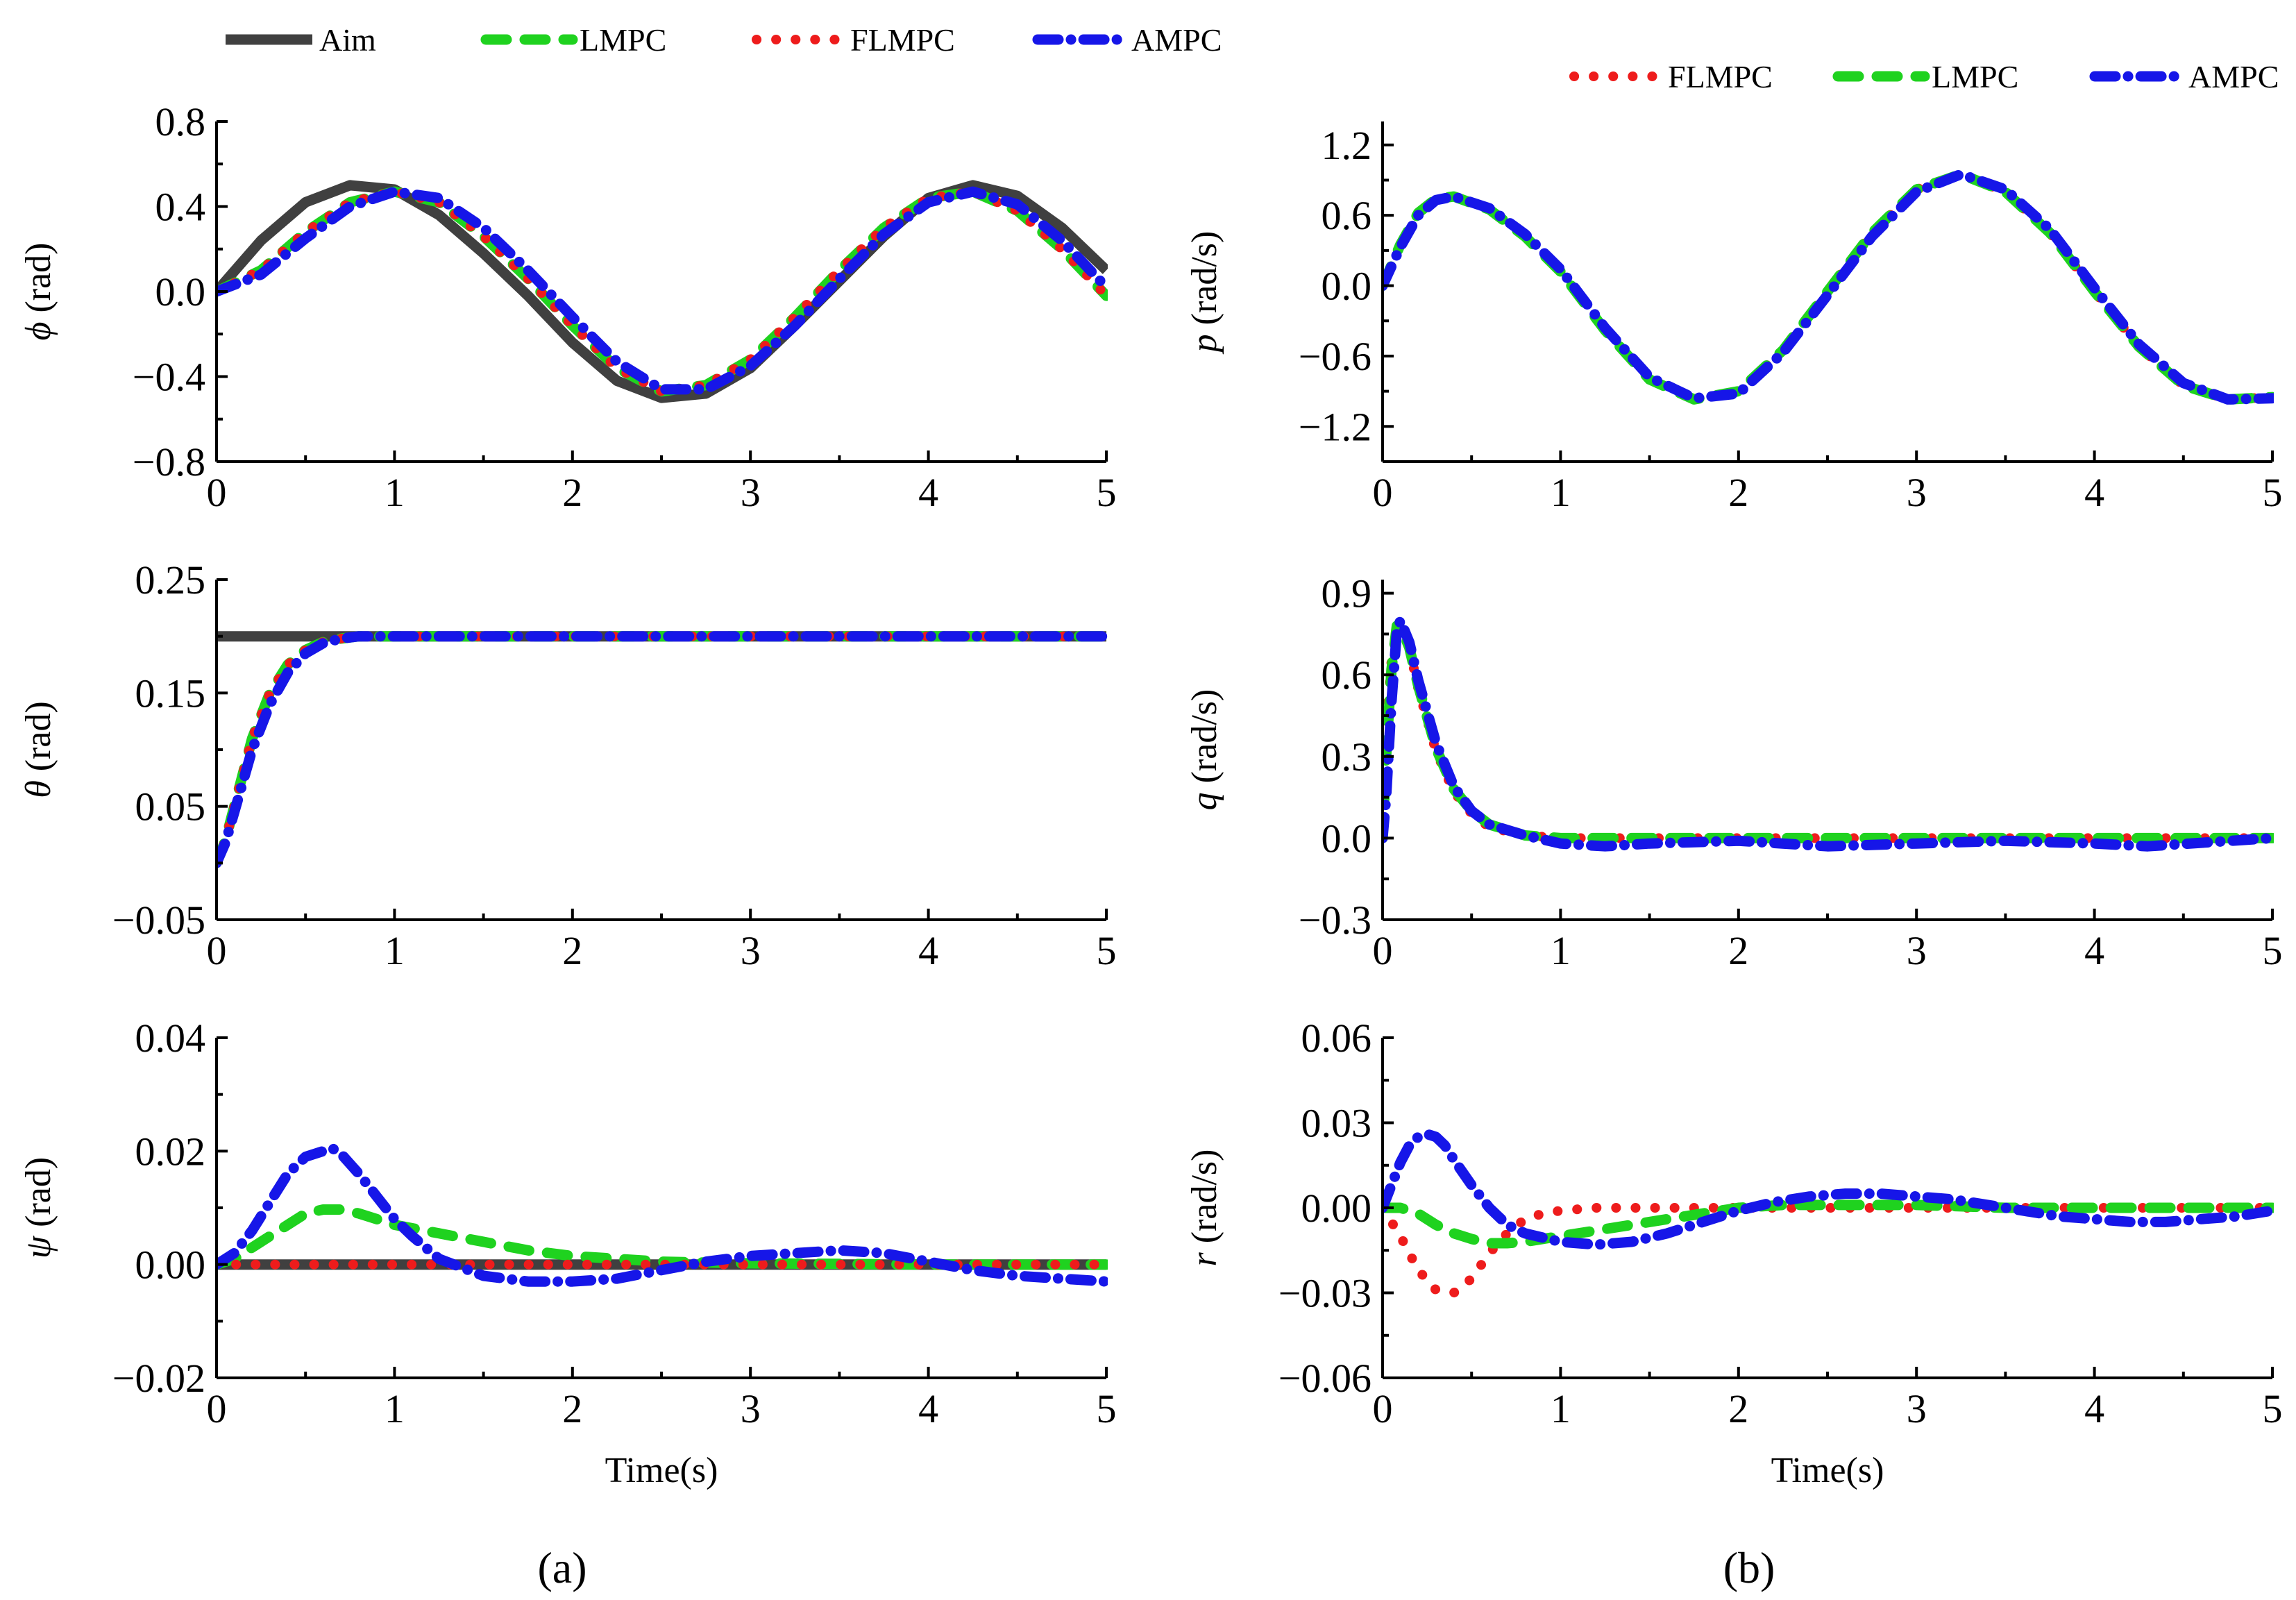 The width and height of the screenshot is (2296, 1600). Describe the element at coordinates (2094, 492) in the screenshot. I see `x-tick-label-p: 4` at that location.